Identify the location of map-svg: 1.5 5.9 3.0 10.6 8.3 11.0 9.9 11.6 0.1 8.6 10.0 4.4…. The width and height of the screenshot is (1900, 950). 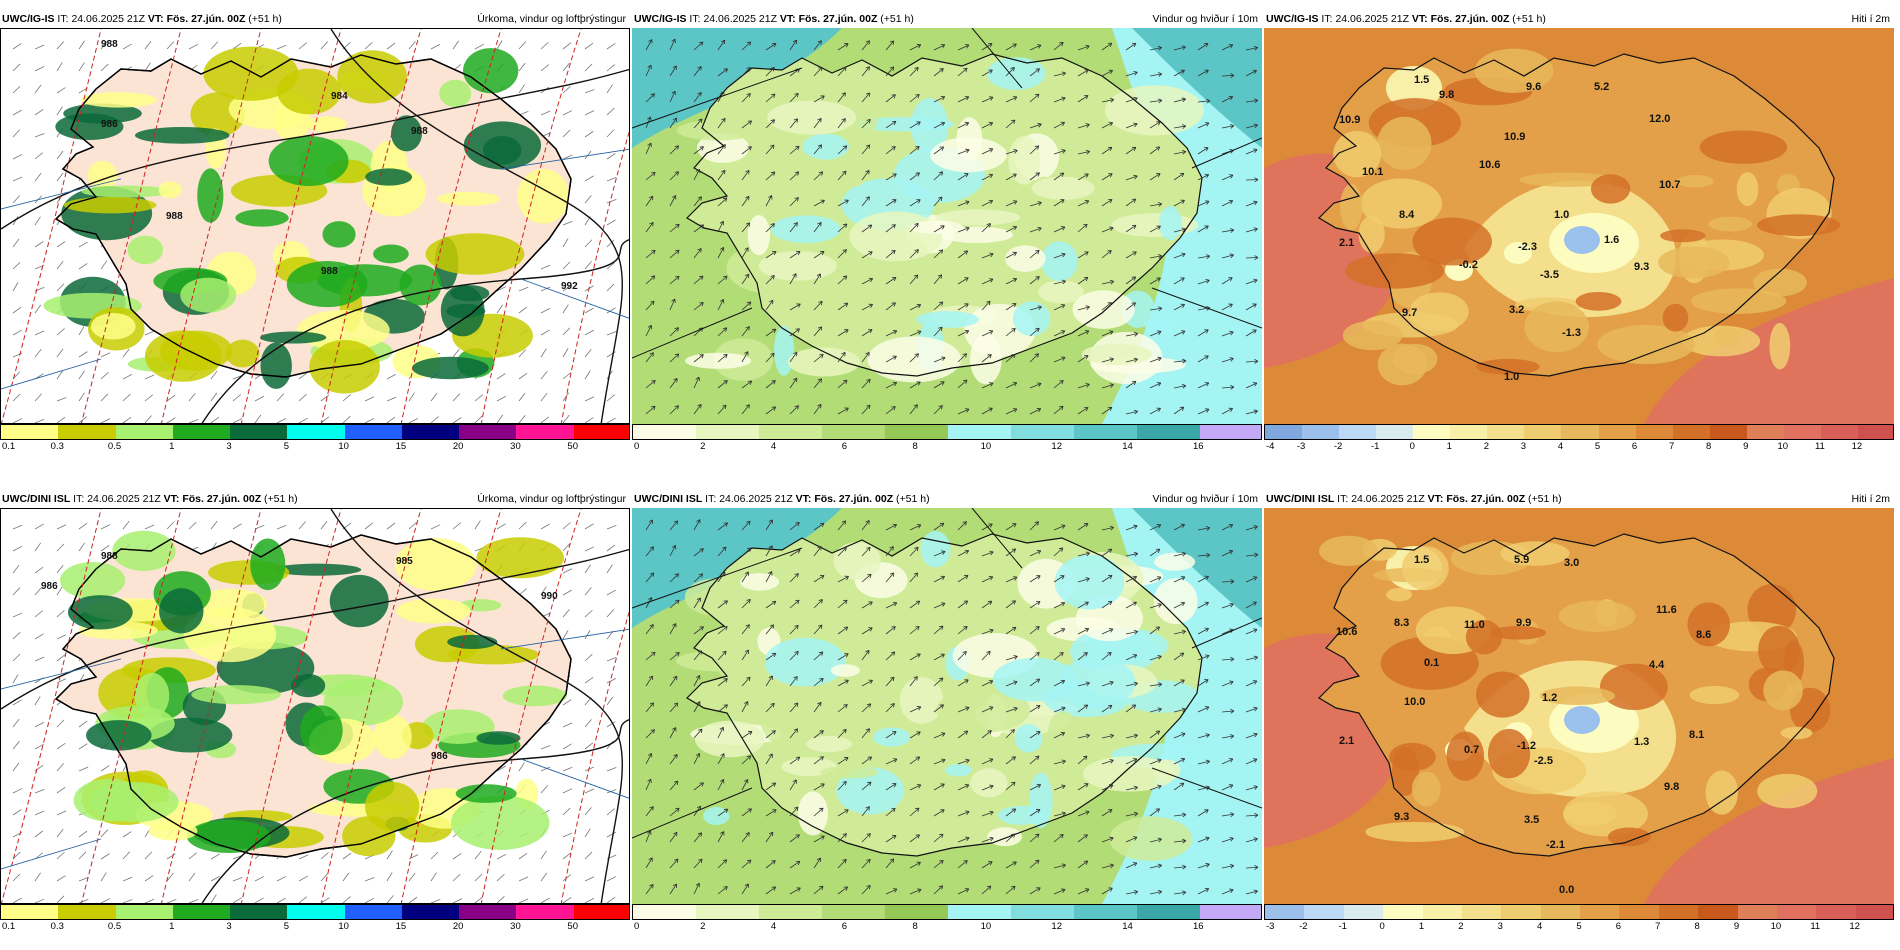
(1579, 706).